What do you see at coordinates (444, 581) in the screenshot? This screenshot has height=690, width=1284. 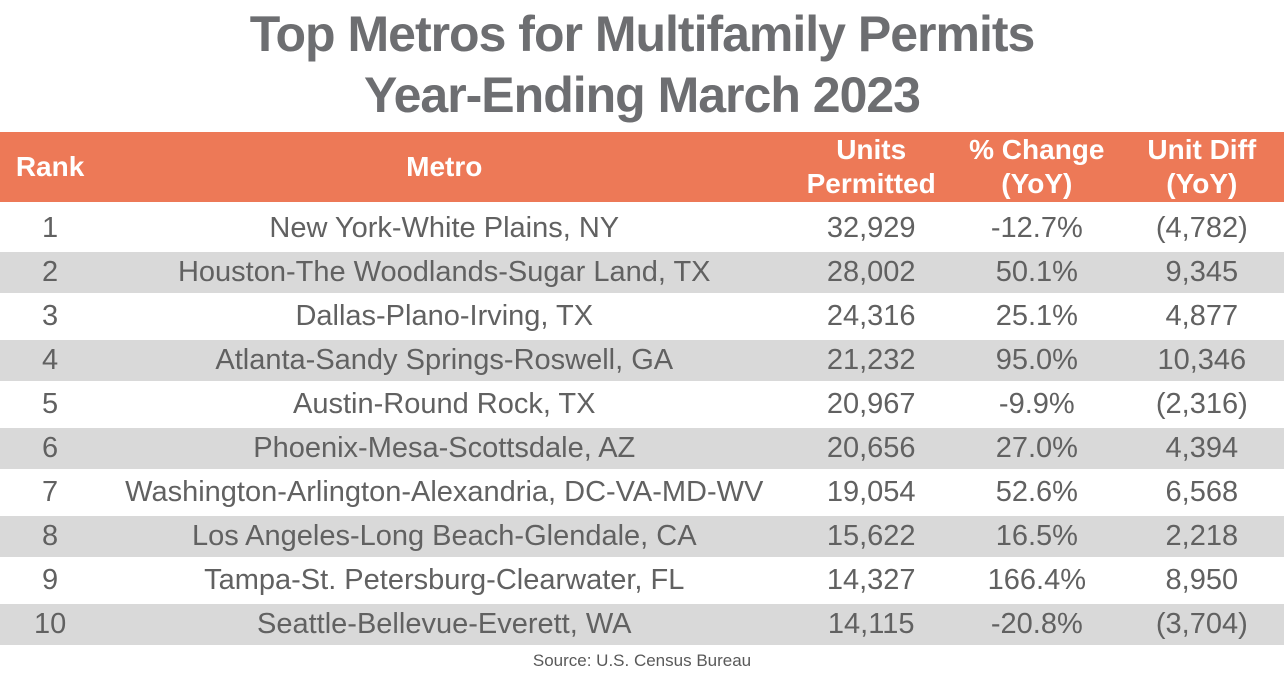 I see `metro-cell: Tampa-St. Petersburg-Clearwater, FL` at bounding box center [444, 581].